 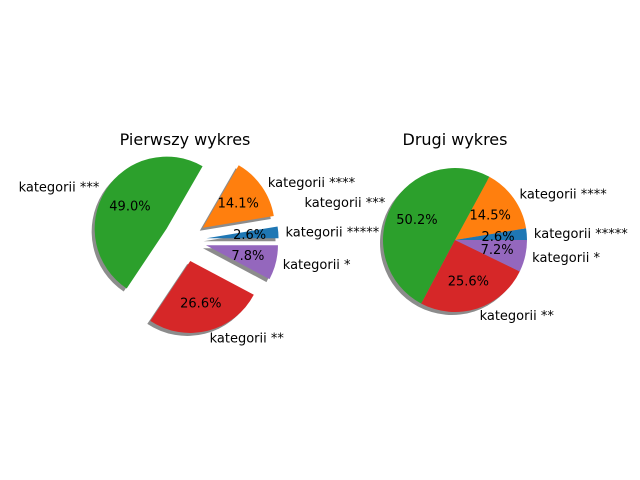 I want to click on slice-percent-label: 49.0%, so click(x=129, y=206).